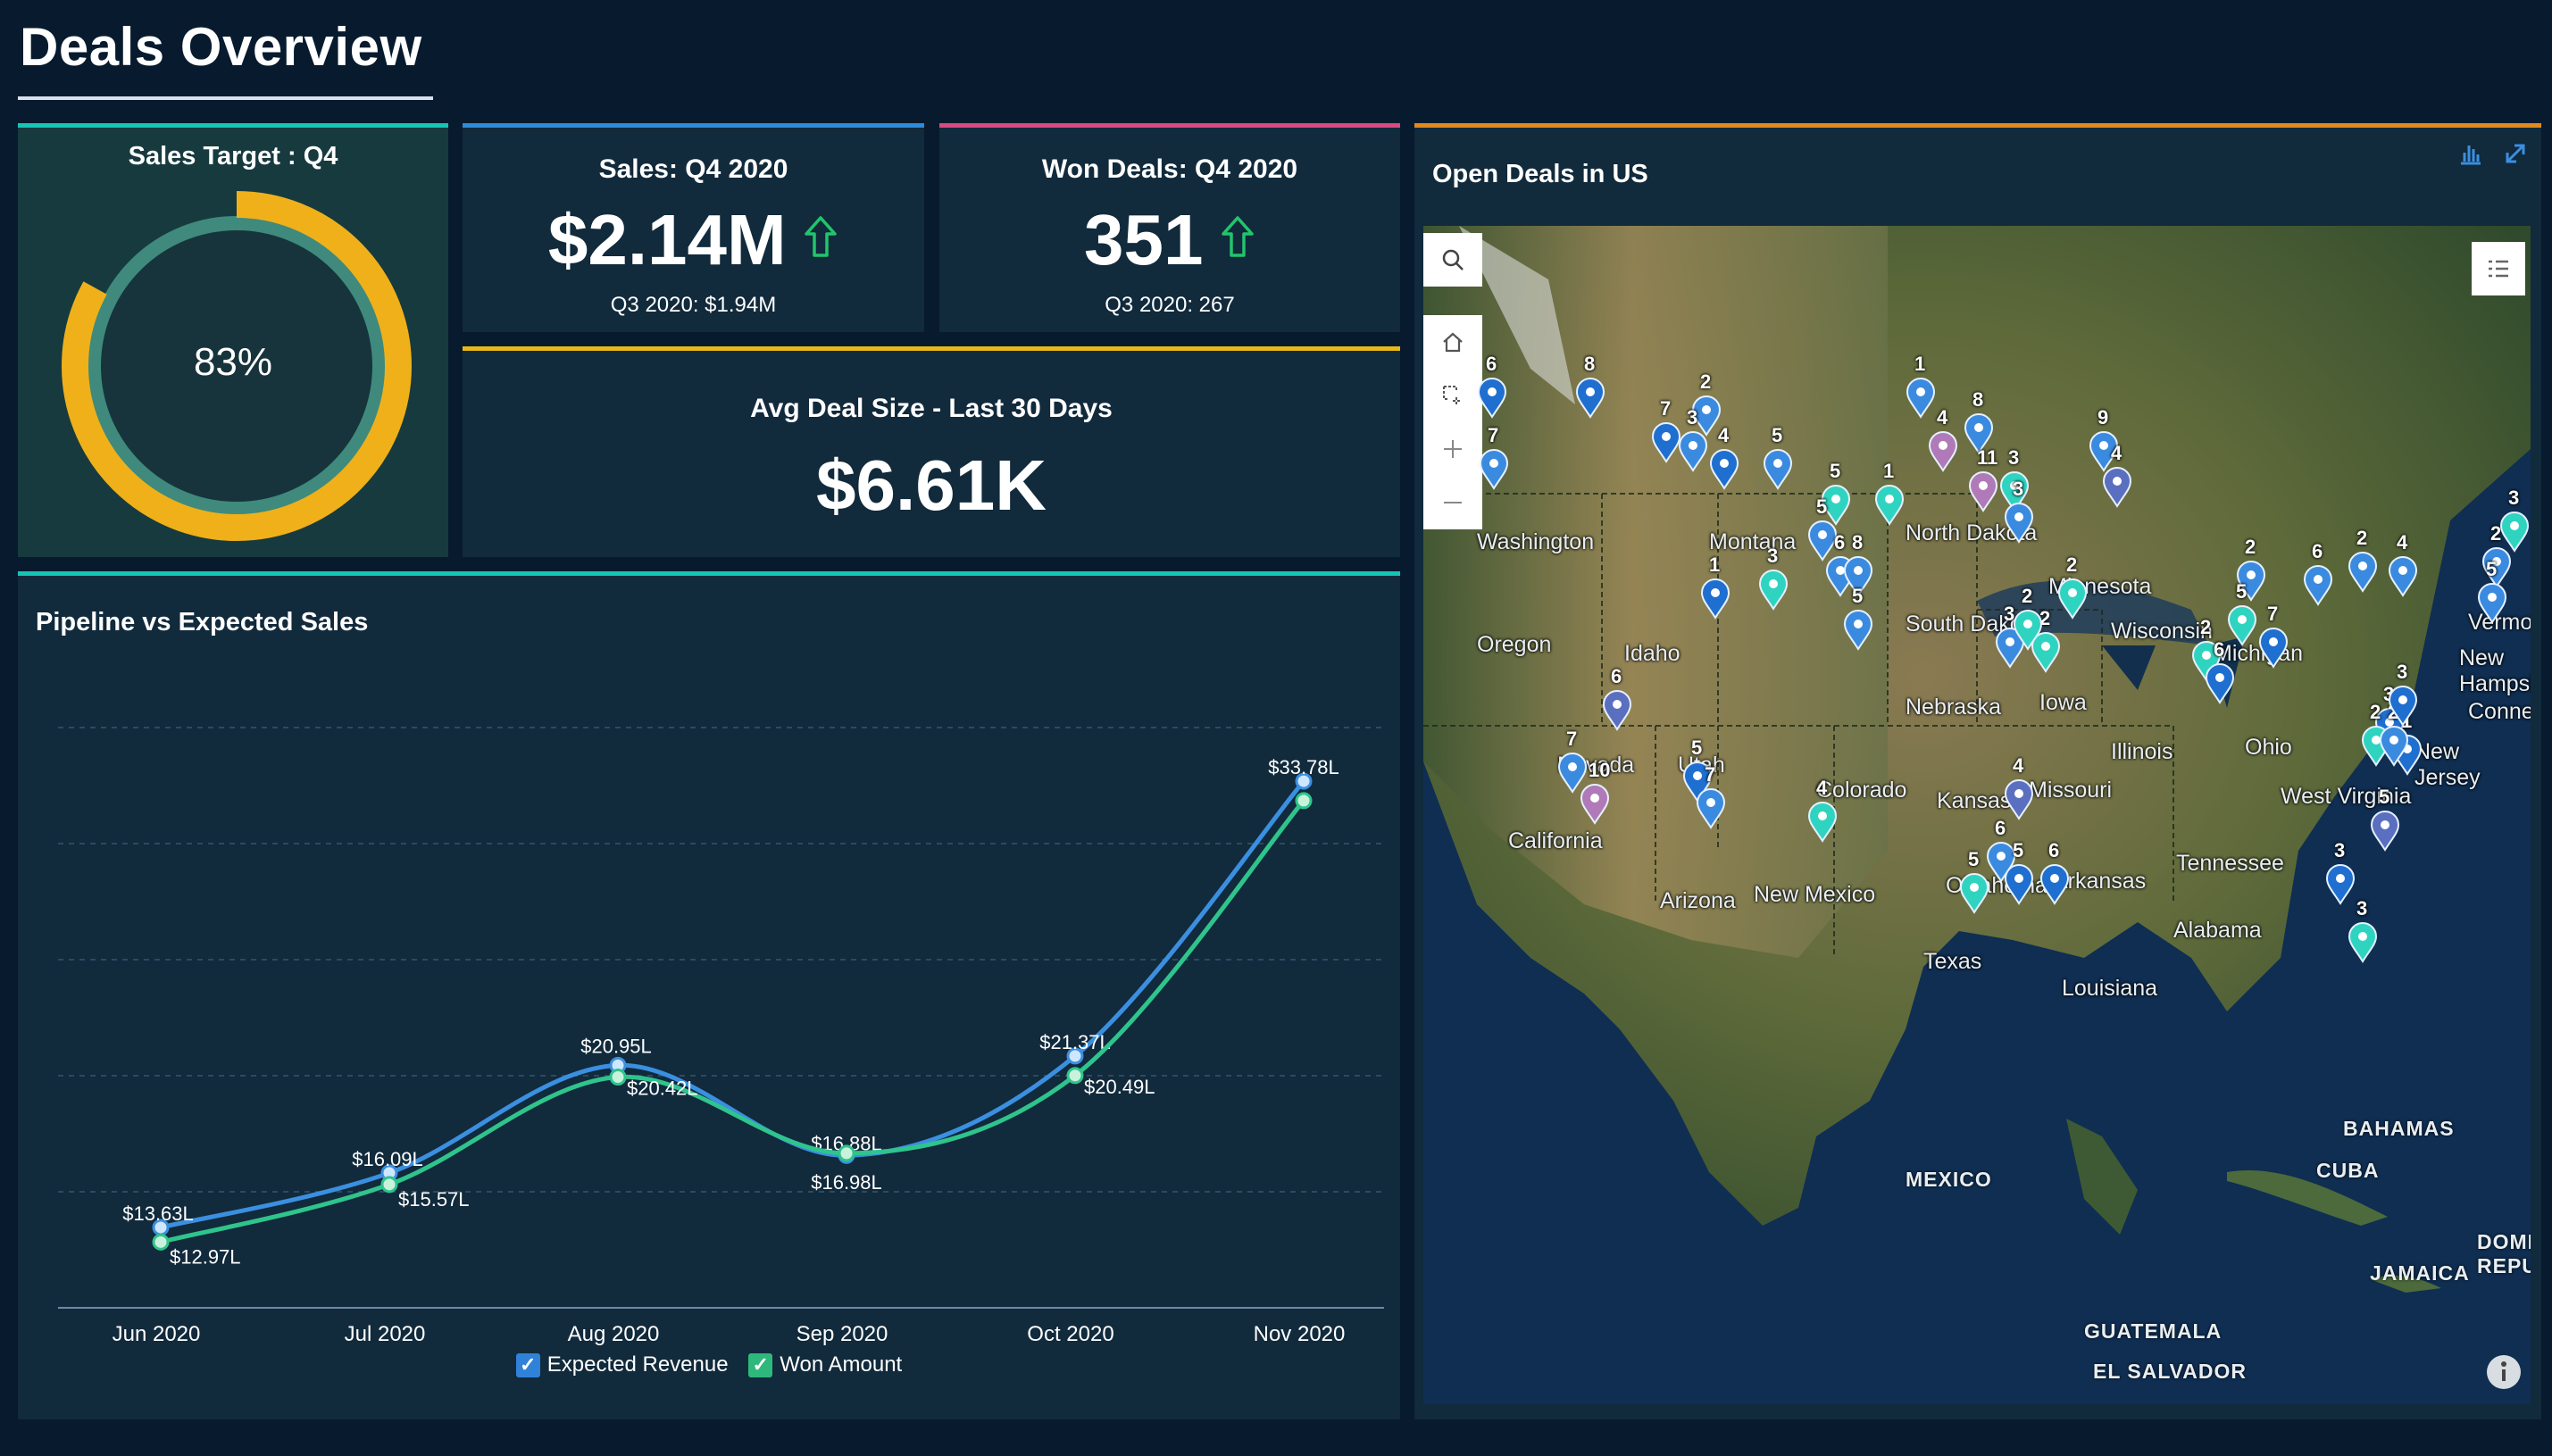 This screenshot has width=2552, height=1456. I want to click on map-zoom-in-button, so click(1452, 449).